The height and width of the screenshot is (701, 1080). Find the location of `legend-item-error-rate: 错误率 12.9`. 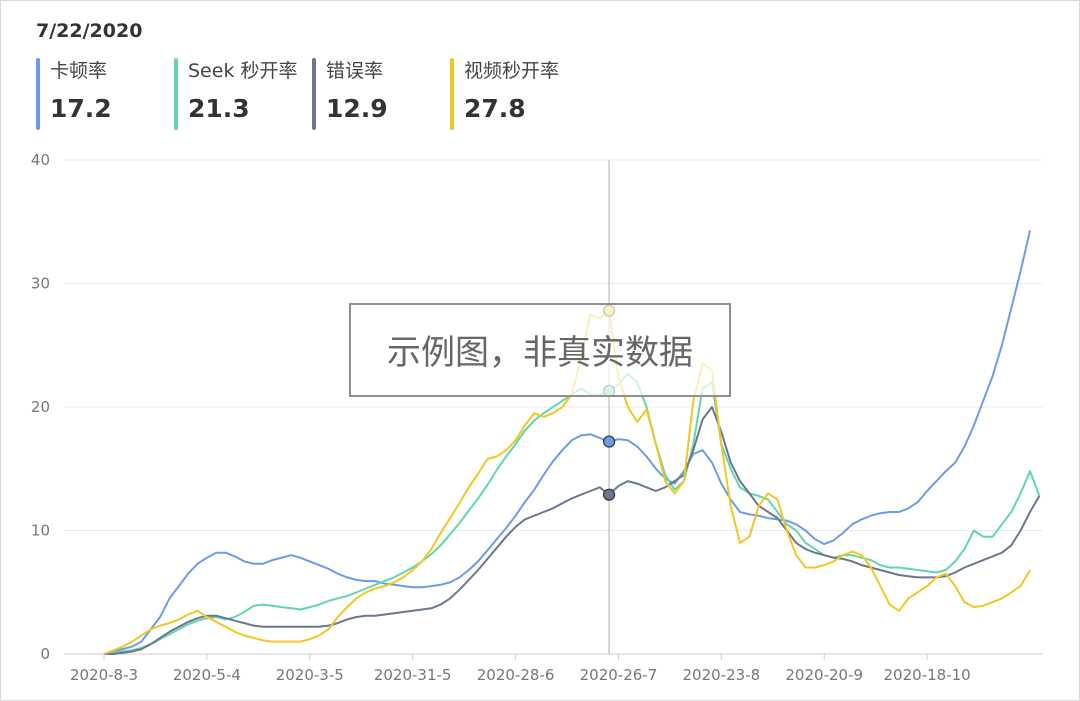

legend-item-error-rate: 错误率 12.9 is located at coordinates (350, 94).